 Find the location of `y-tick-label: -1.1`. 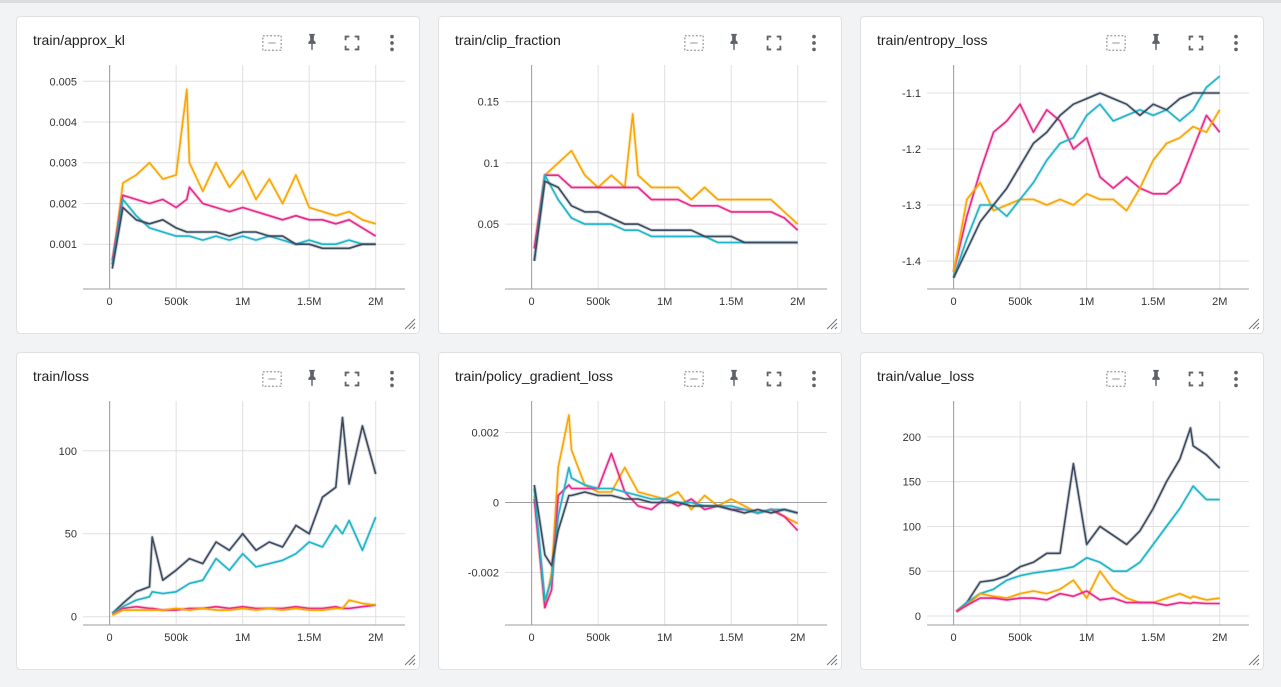

y-tick-label: -1.1 is located at coordinates (911, 94).